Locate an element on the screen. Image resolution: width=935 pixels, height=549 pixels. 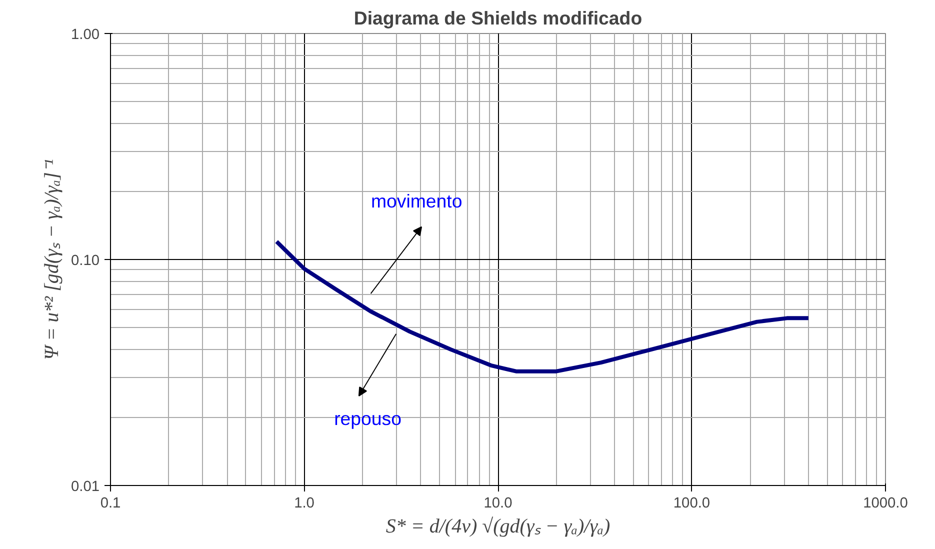
x-tick-label: 1000.0 is located at coordinates (885, 504).